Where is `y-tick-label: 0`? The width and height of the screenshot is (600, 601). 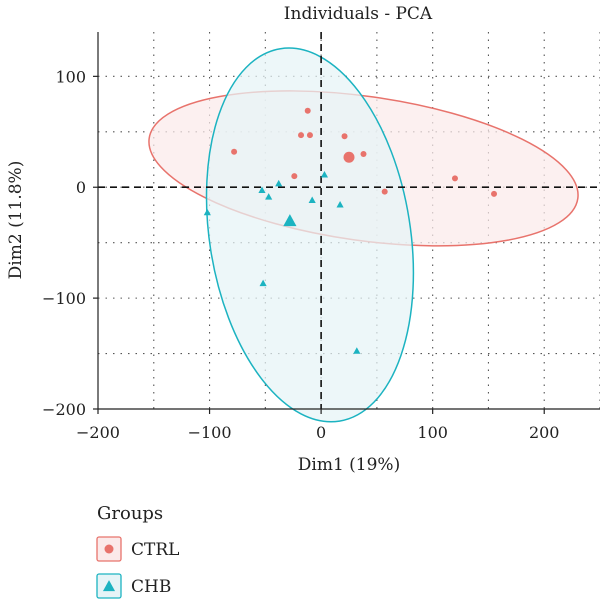 y-tick-label: 0 is located at coordinates (81, 187).